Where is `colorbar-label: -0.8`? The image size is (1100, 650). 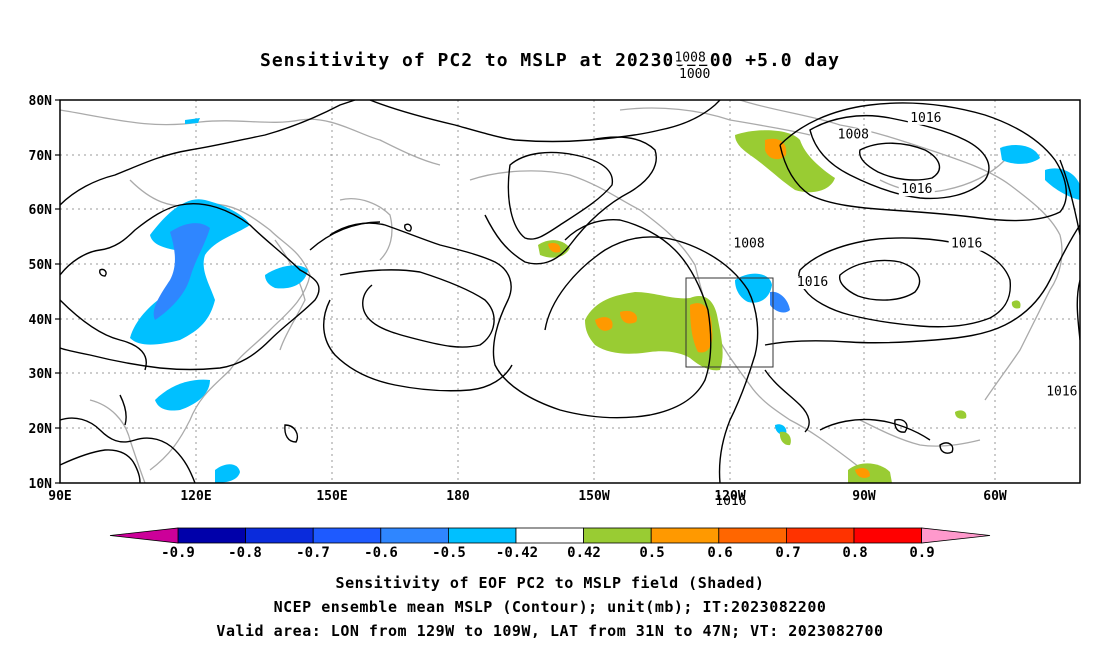 colorbar-label: -0.8 is located at coordinates (245, 553).